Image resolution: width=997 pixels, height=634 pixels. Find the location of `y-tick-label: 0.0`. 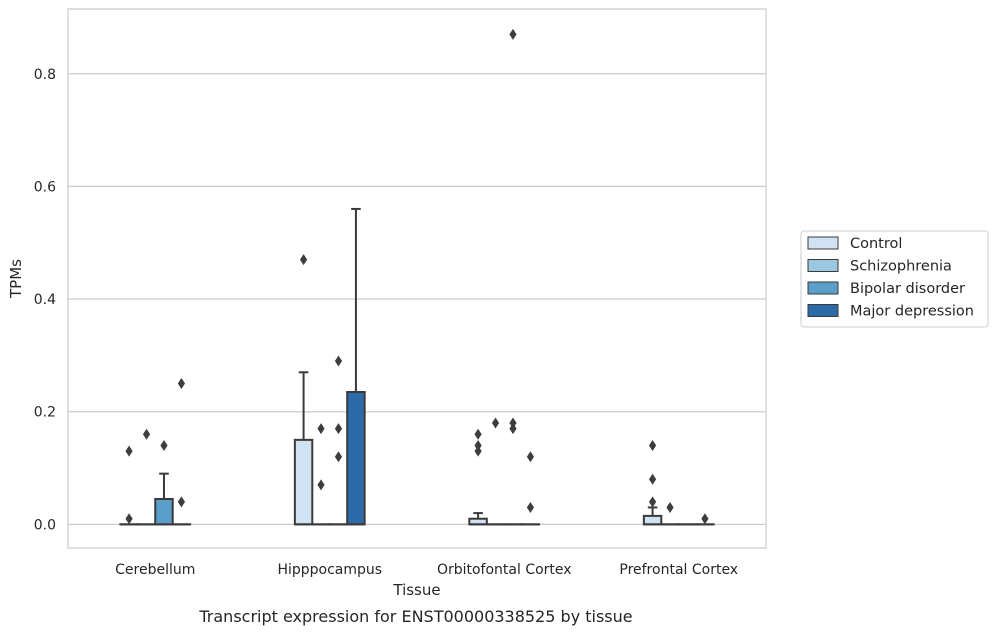

y-tick-label: 0.0 is located at coordinates (45, 525).